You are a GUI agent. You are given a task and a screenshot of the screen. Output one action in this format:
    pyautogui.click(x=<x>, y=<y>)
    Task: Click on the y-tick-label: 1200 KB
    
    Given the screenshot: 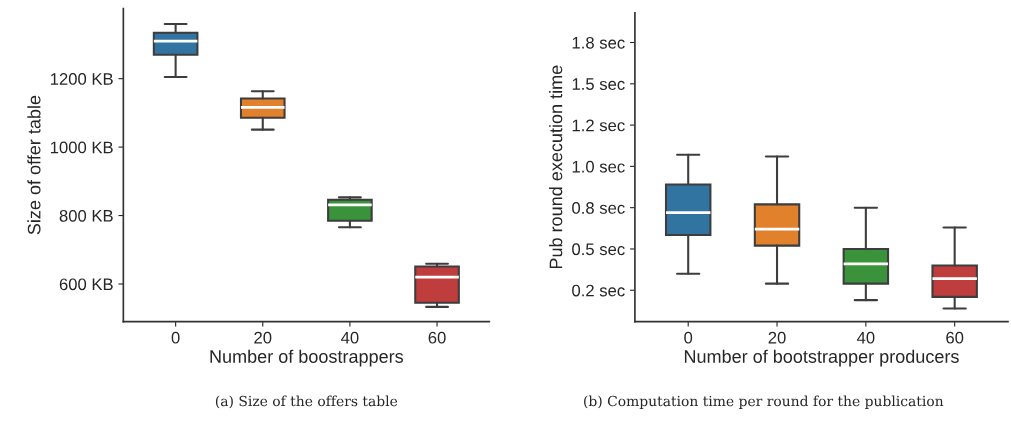 What is the action you would take?
    pyautogui.click(x=81, y=79)
    